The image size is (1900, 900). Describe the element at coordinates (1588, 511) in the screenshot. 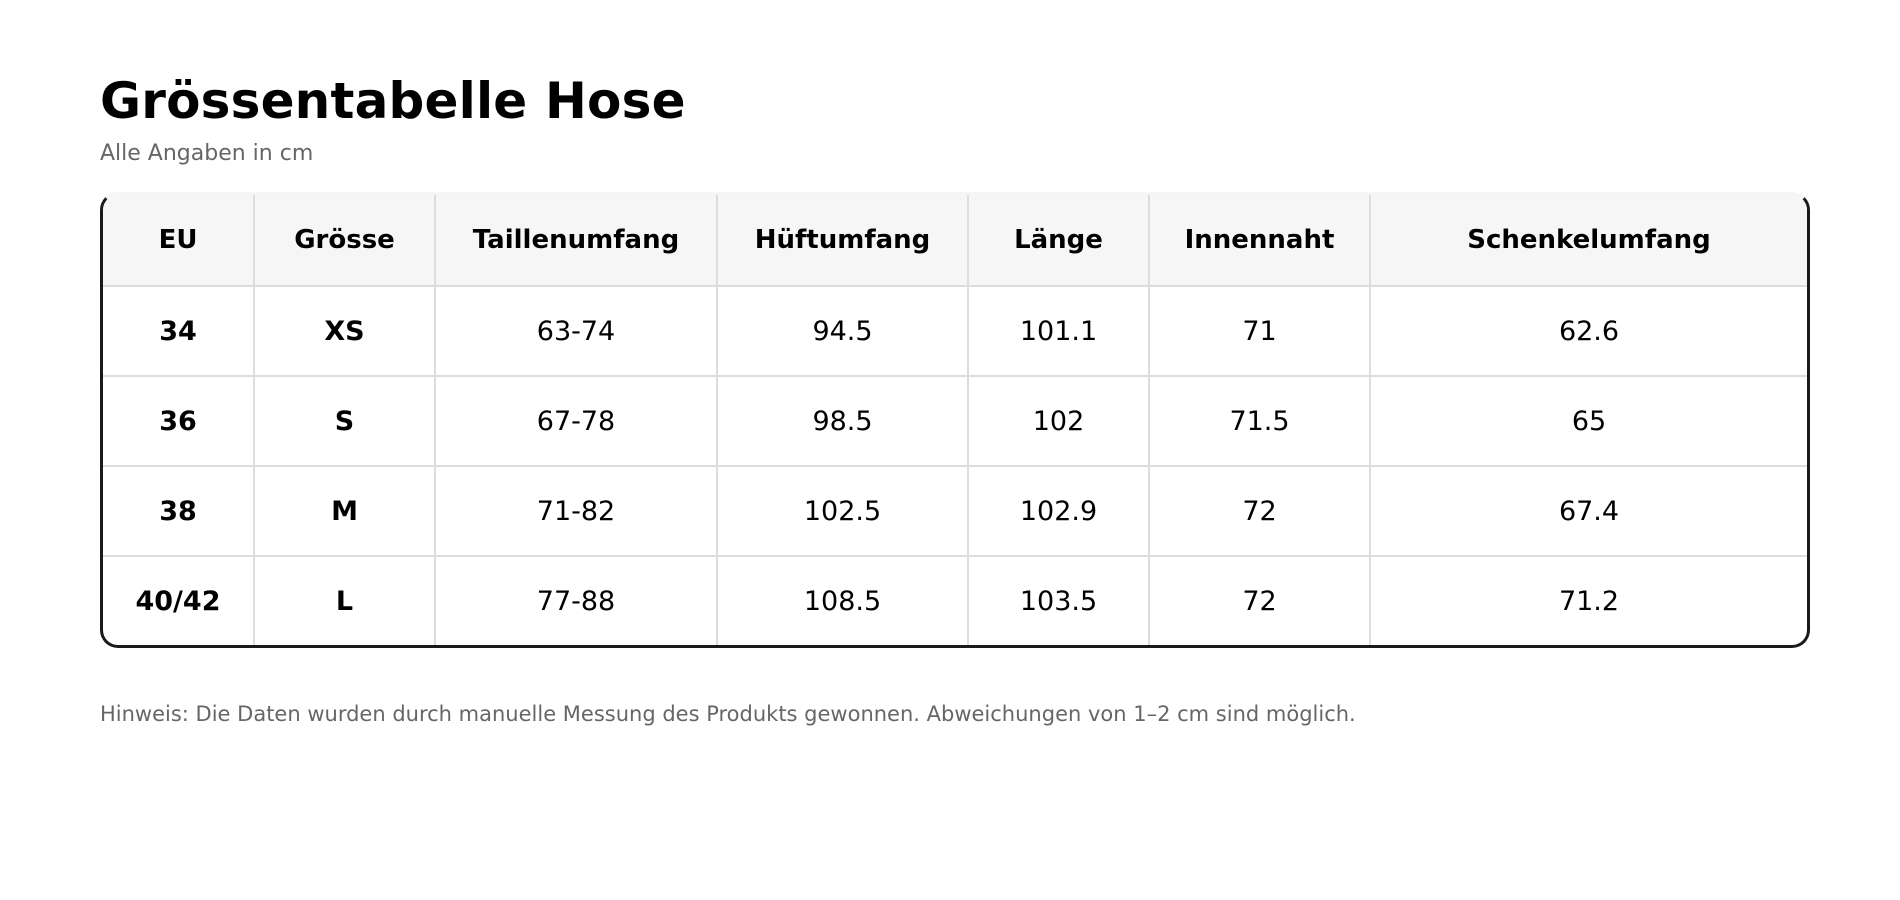

I see `cell-thigh: 67.4` at that location.